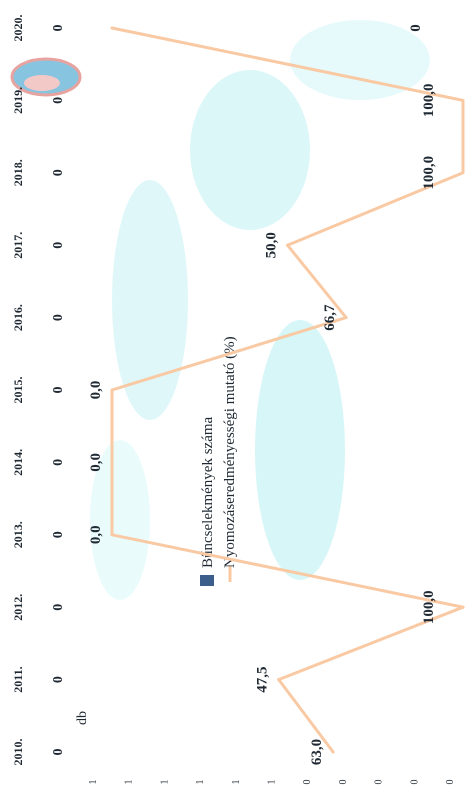 The image size is (474, 803). What do you see at coordinates (18, 28) in the screenshot?
I see `category-label: 2020.` at bounding box center [18, 28].